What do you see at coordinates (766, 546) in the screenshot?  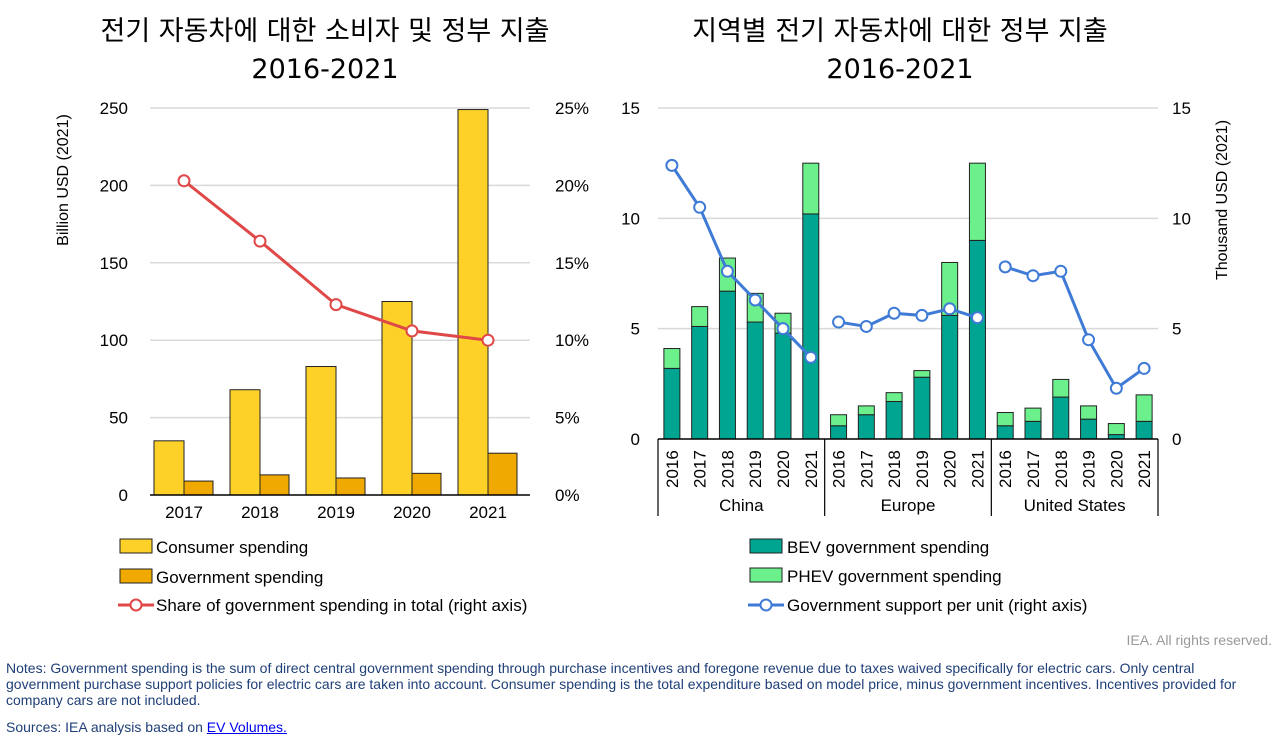 I see `legend-swatch-bev` at bounding box center [766, 546].